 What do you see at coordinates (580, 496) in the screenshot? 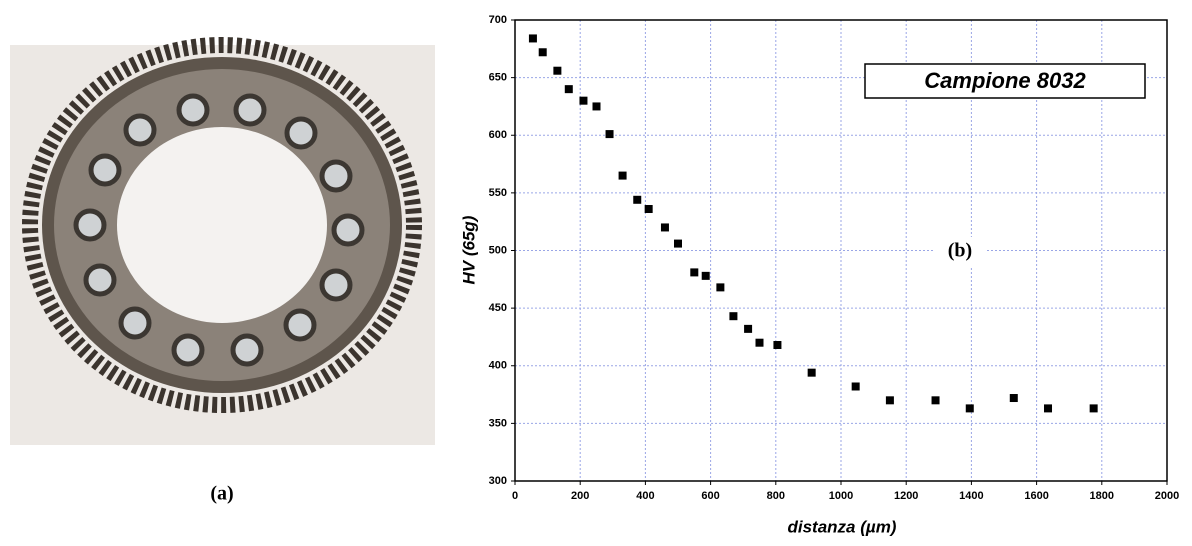
I see `x-tick-label: 200` at bounding box center [580, 496].